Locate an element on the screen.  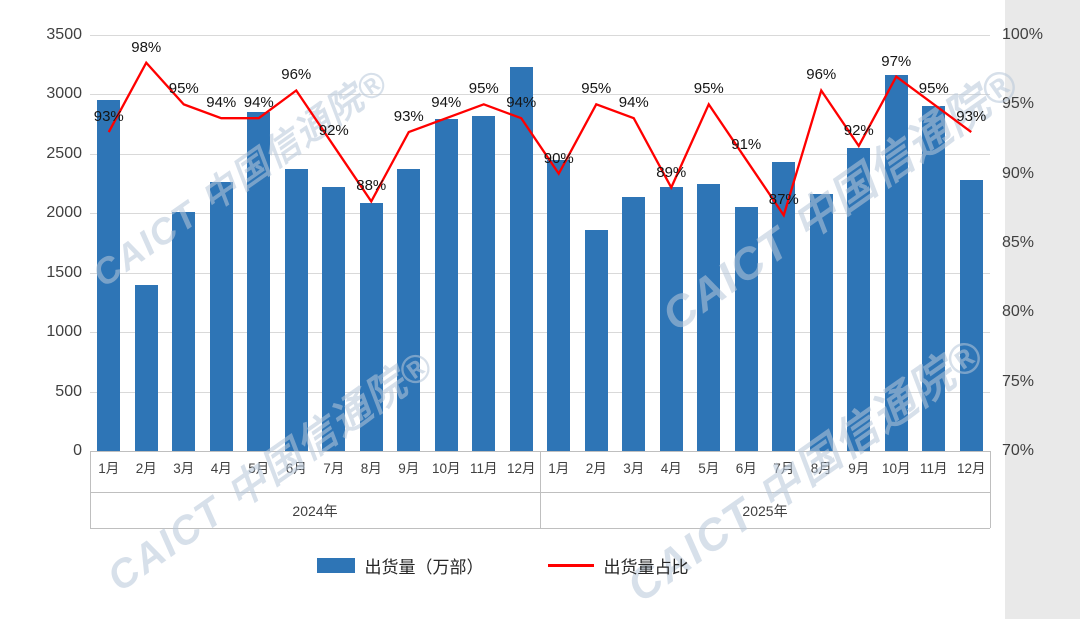
legend-label-bars: 出货量（万部） is located at coordinates (424, 567).